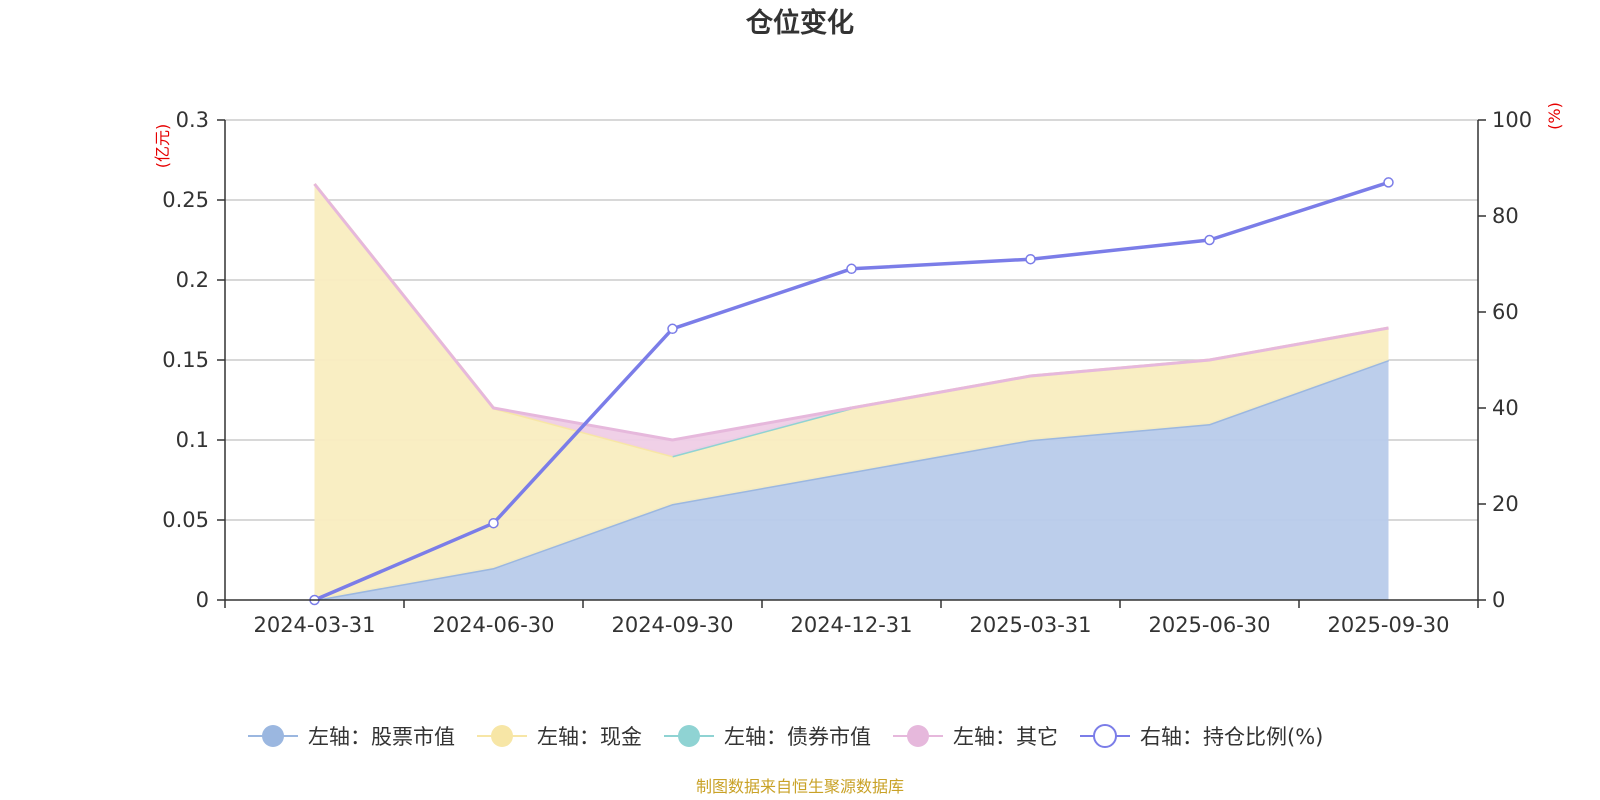  I want to click on legend-label: 左轴：现金, so click(589, 737).